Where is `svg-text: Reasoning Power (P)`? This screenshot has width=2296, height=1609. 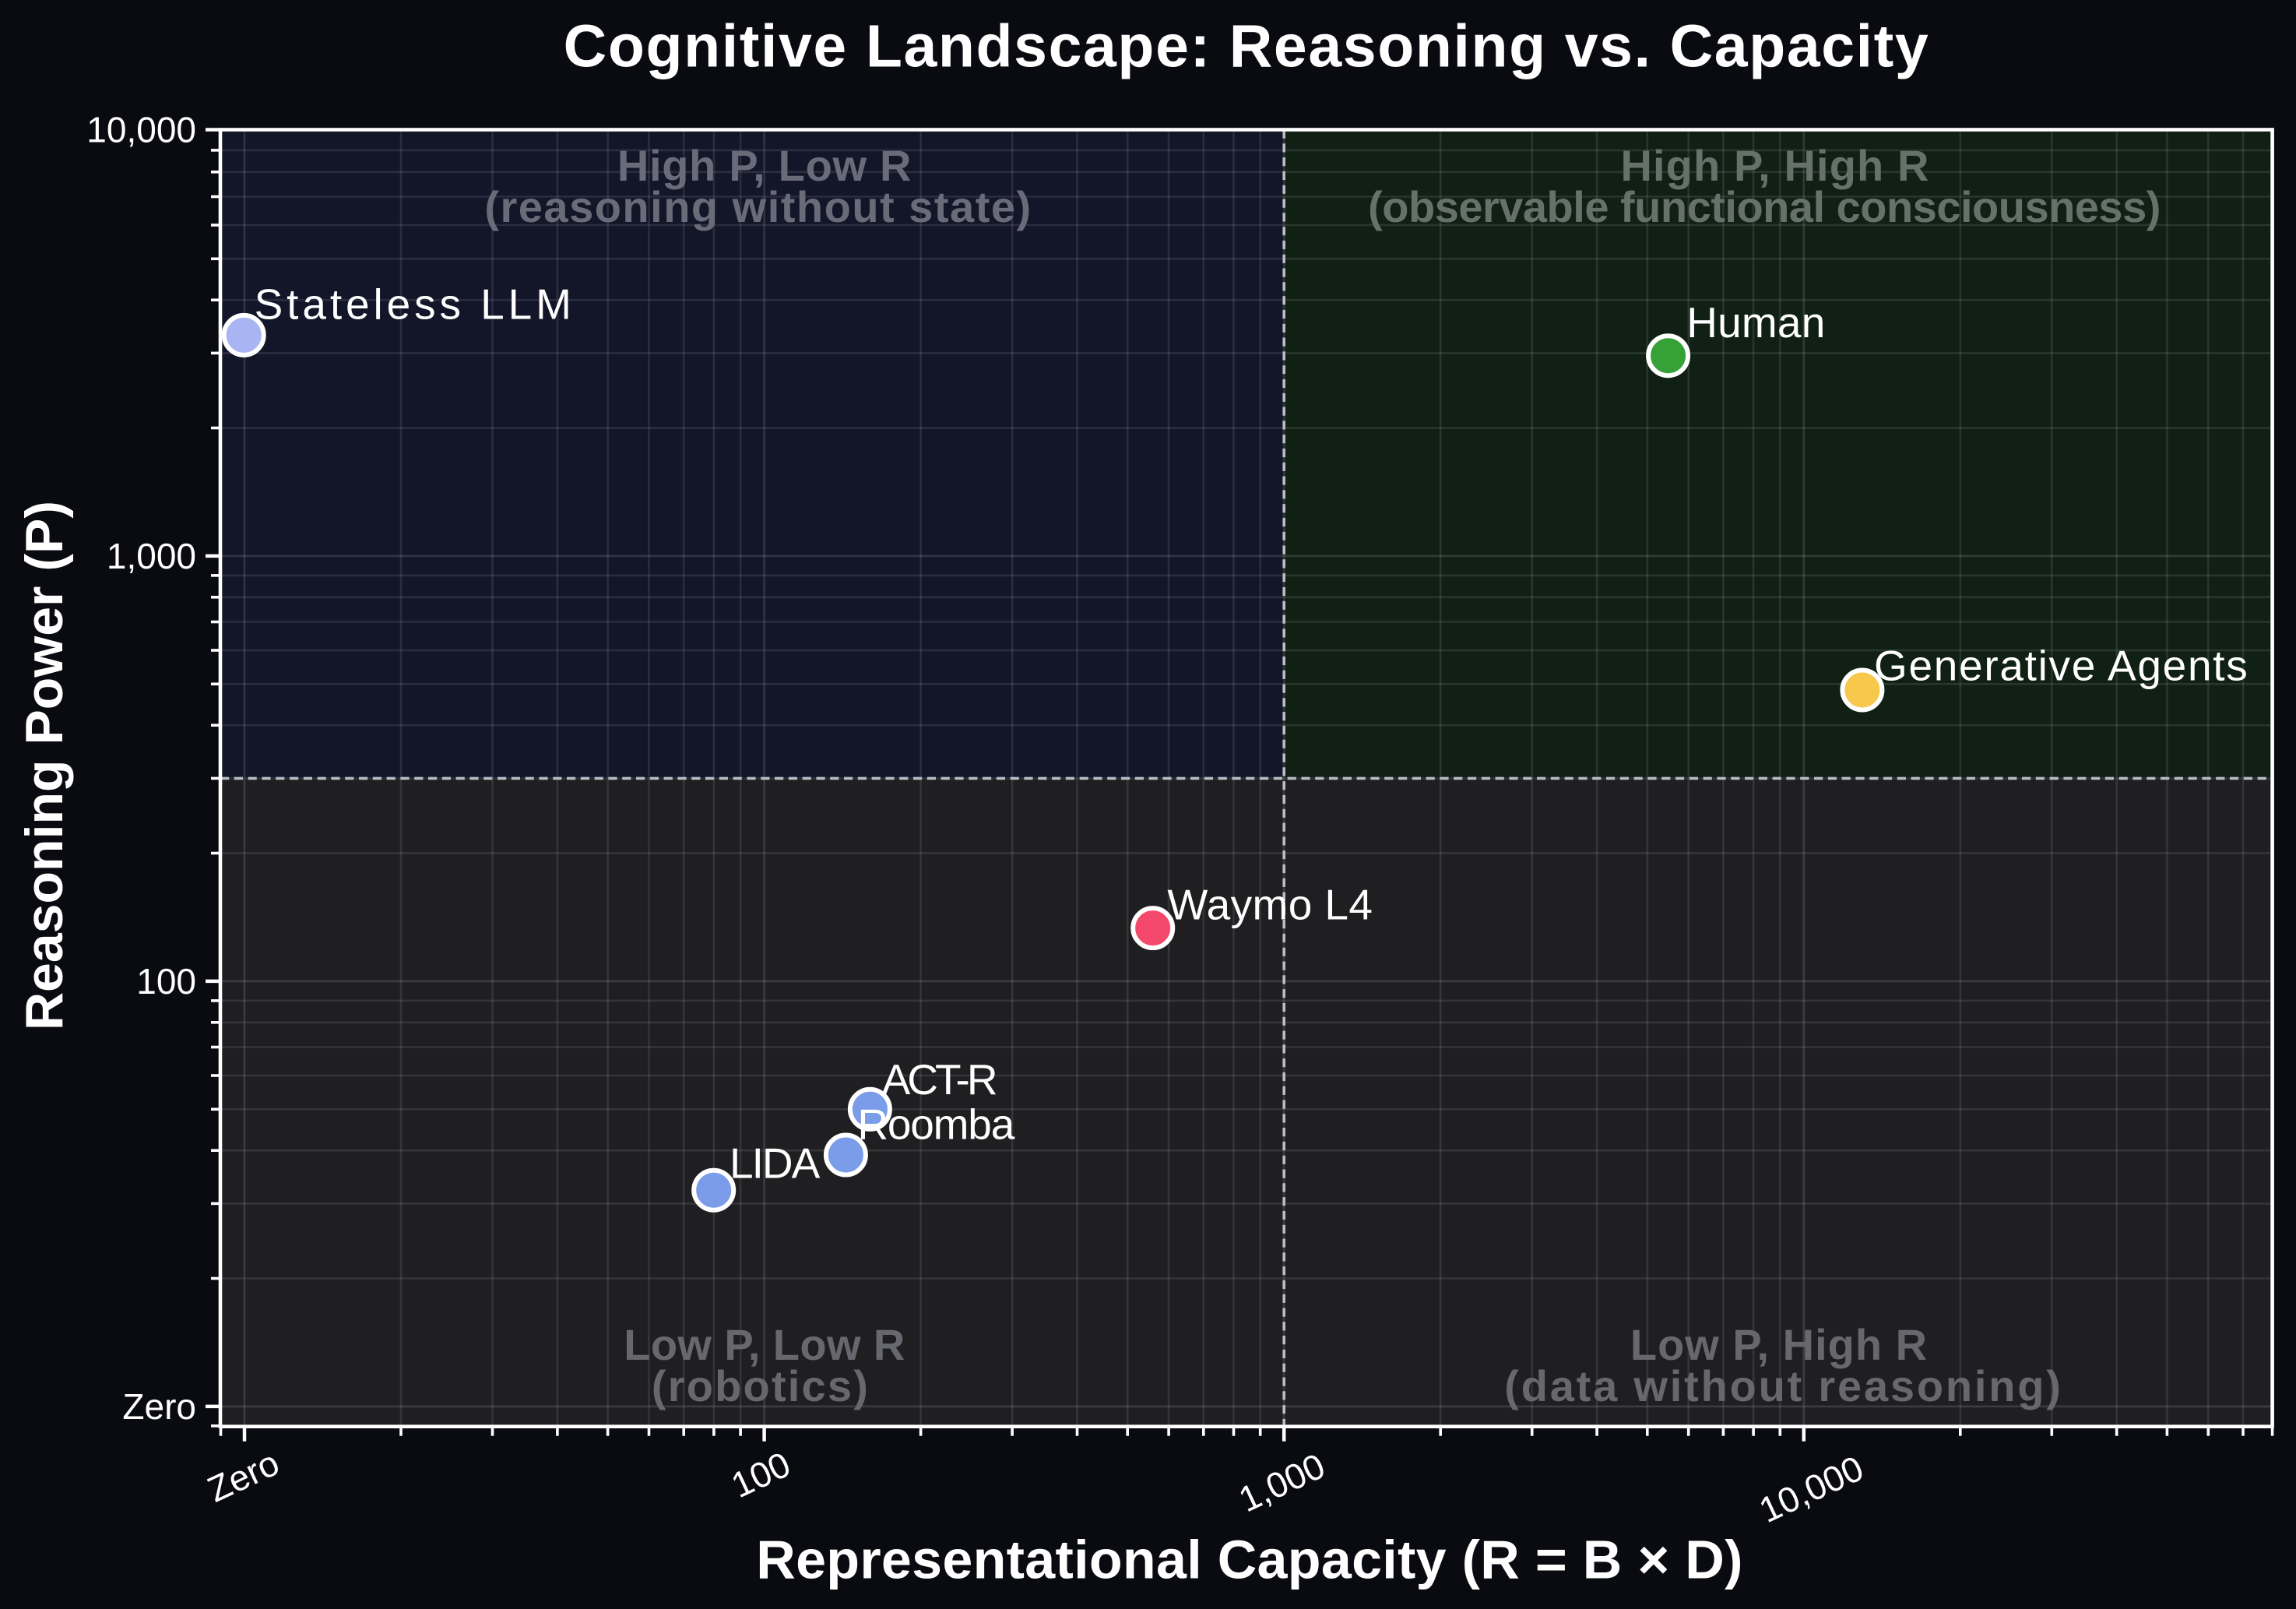
svg-text: Reasoning Power (P) is located at coordinates (44, 765).